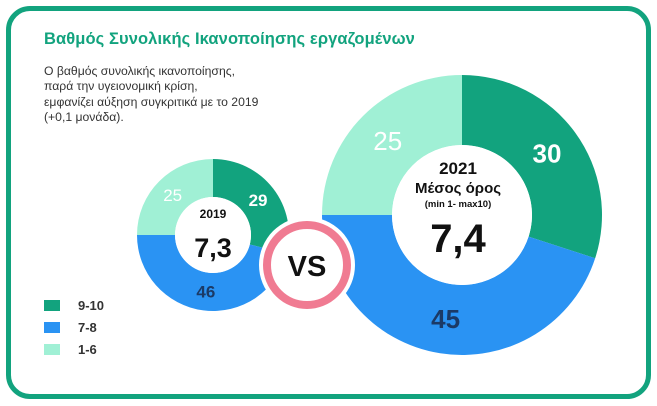 The width and height of the screenshot is (657, 406). Describe the element at coordinates (445, 319) in the screenshot. I see `slice-label: 45` at that location.